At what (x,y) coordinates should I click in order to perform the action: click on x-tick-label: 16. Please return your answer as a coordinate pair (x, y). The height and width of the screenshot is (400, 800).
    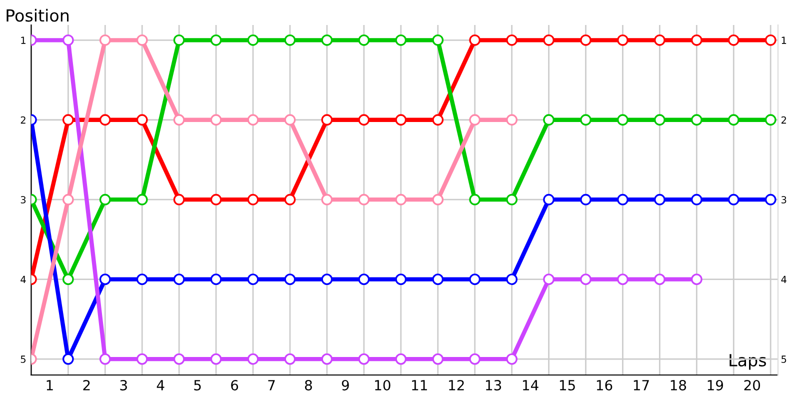
    Looking at the image, I should click on (604, 385).